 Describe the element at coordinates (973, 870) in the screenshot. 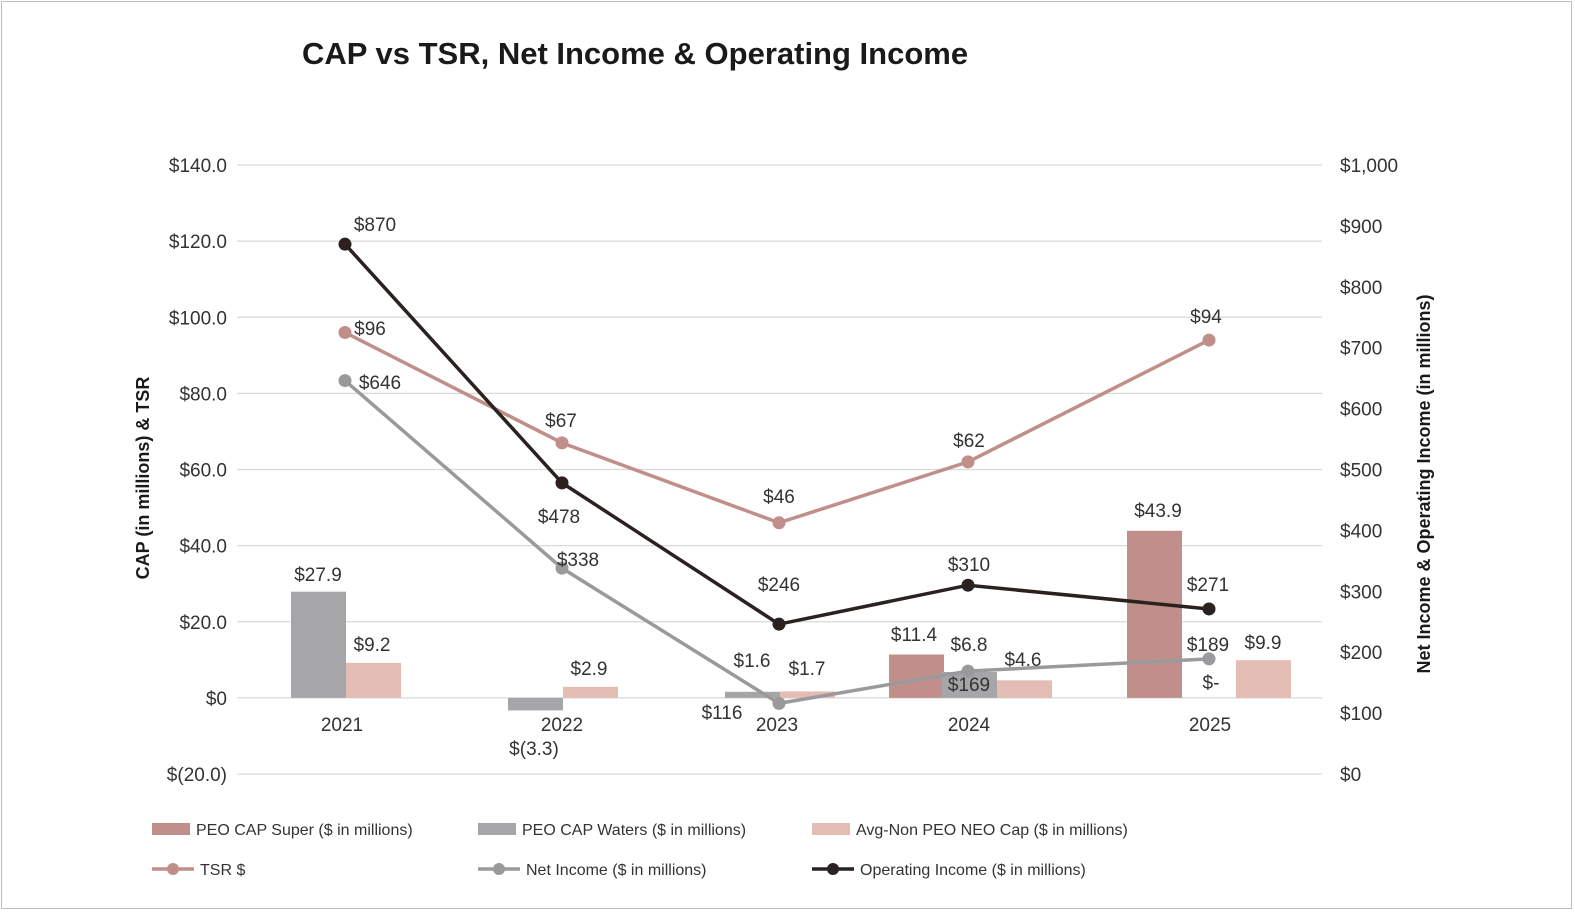

I see `legend-label: Operating Income ($ in millions)` at that location.